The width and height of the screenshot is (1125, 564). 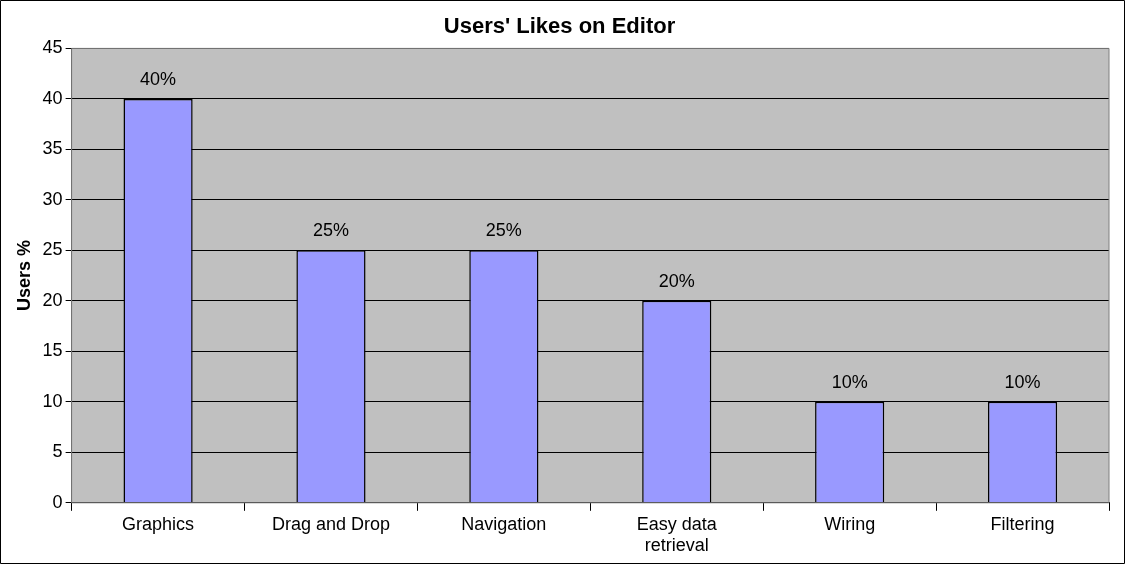 I want to click on x-tick-label: Navigation, so click(x=504, y=523).